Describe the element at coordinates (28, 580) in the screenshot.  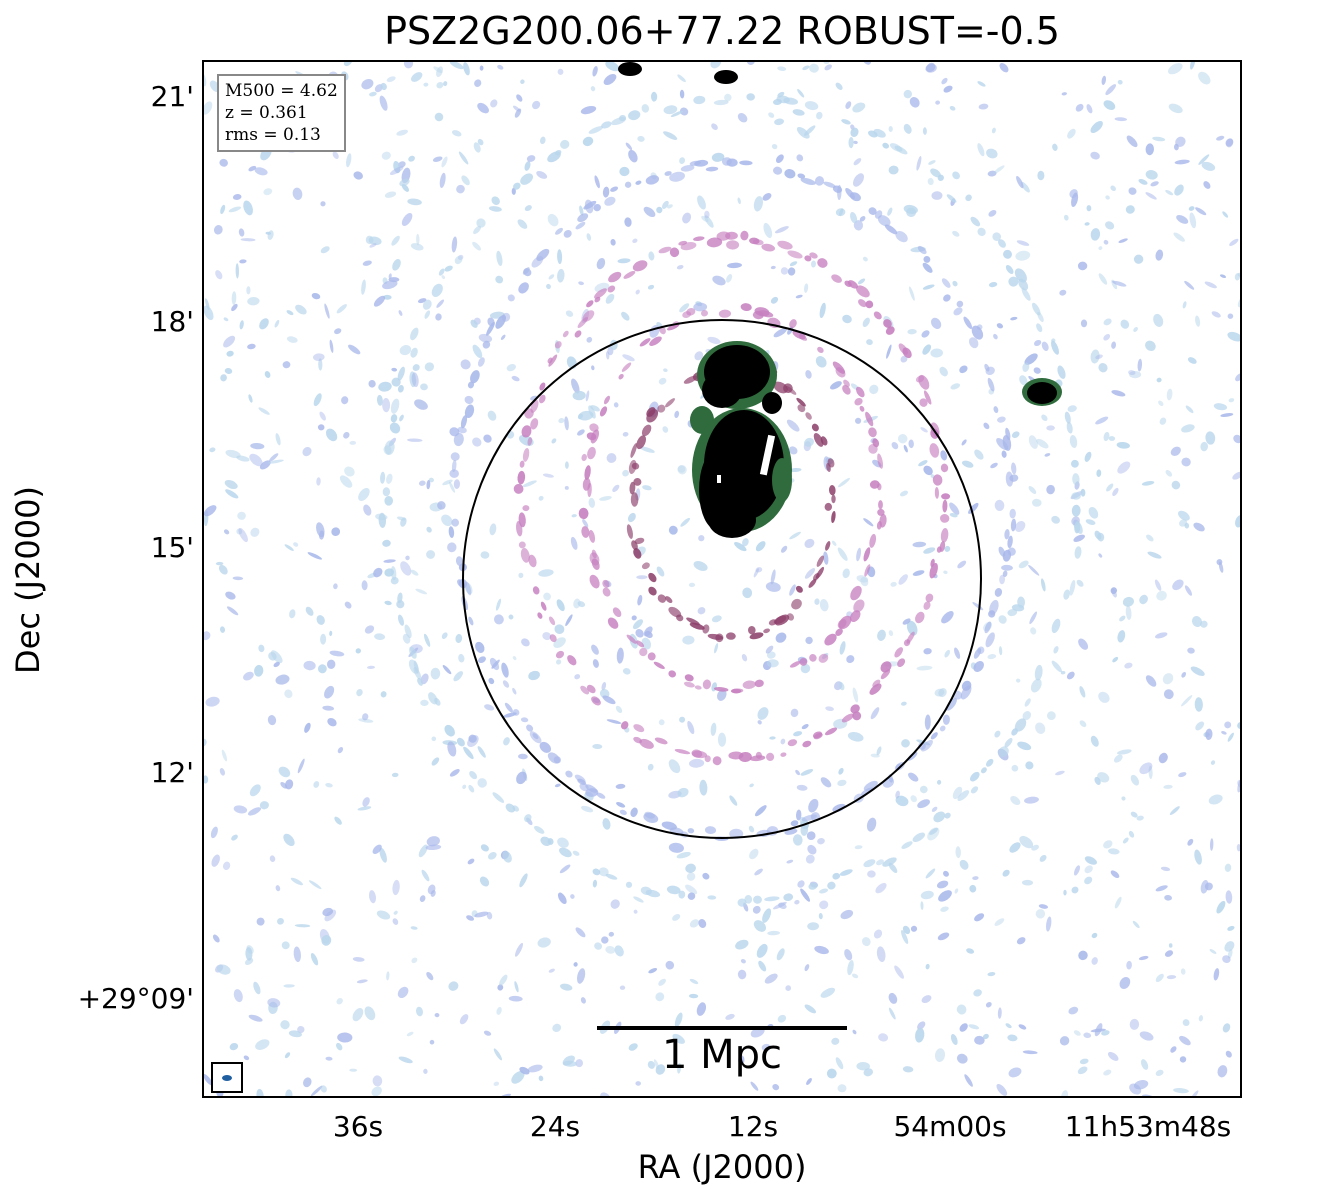
I see `y-axis-label: Dec (J2000)` at that location.